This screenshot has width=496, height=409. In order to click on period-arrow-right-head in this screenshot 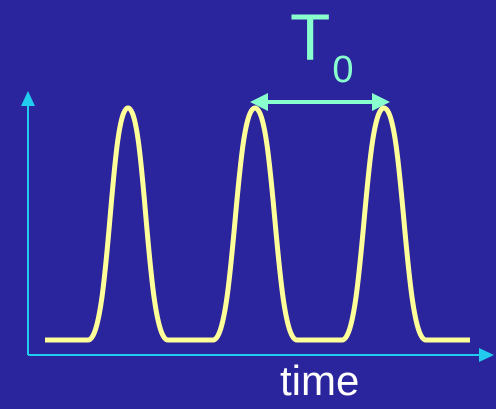, I will do `click(381, 102)`.